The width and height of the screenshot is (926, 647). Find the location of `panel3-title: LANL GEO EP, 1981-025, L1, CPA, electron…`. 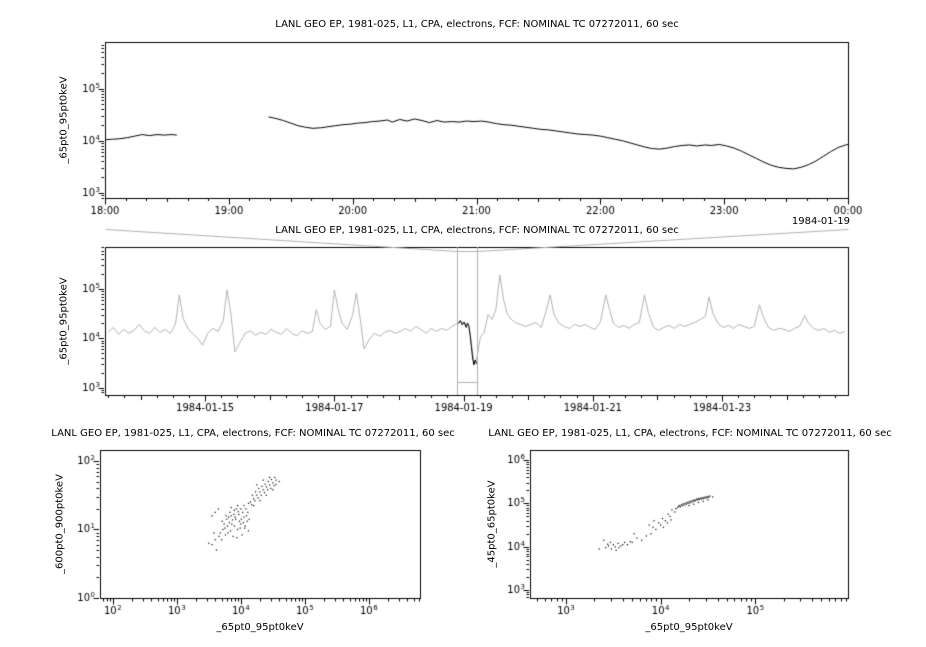

panel3-title: LANL GEO EP, 1981-025, L1, CPA, electron… is located at coordinates (253, 433).